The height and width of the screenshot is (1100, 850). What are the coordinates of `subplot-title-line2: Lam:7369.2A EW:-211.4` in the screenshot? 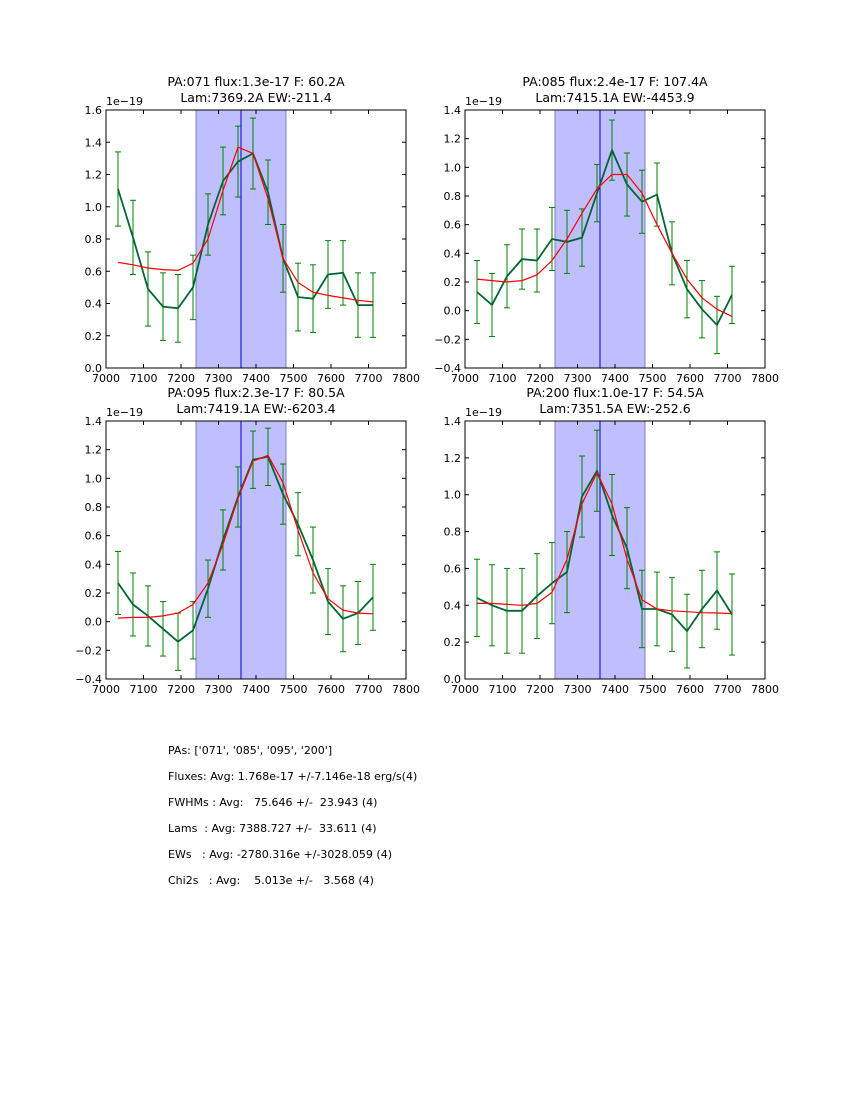 It's located at (255, 97).